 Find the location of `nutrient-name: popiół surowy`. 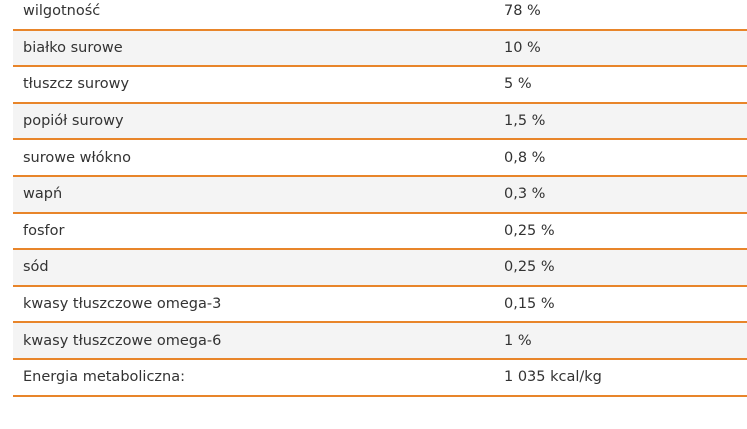

nutrient-name: popiół surowy is located at coordinates (73, 121).